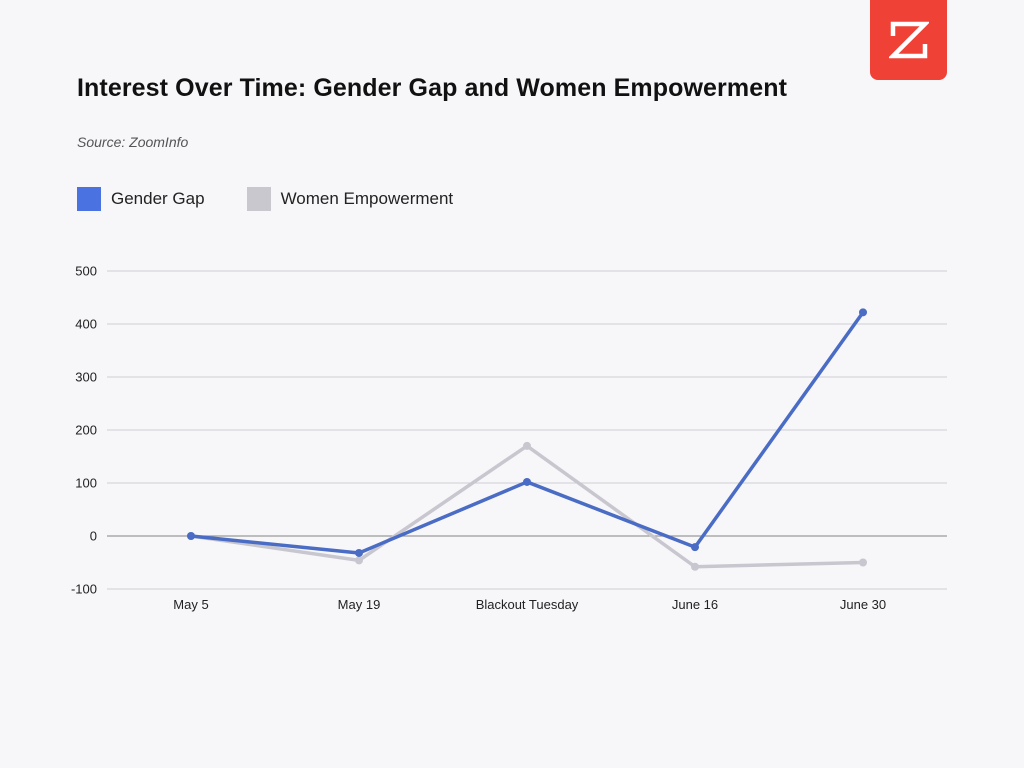 The width and height of the screenshot is (1024, 768). What do you see at coordinates (863, 604) in the screenshot?
I see `x-tick-label: June 30` at bounding box center [863, 604].